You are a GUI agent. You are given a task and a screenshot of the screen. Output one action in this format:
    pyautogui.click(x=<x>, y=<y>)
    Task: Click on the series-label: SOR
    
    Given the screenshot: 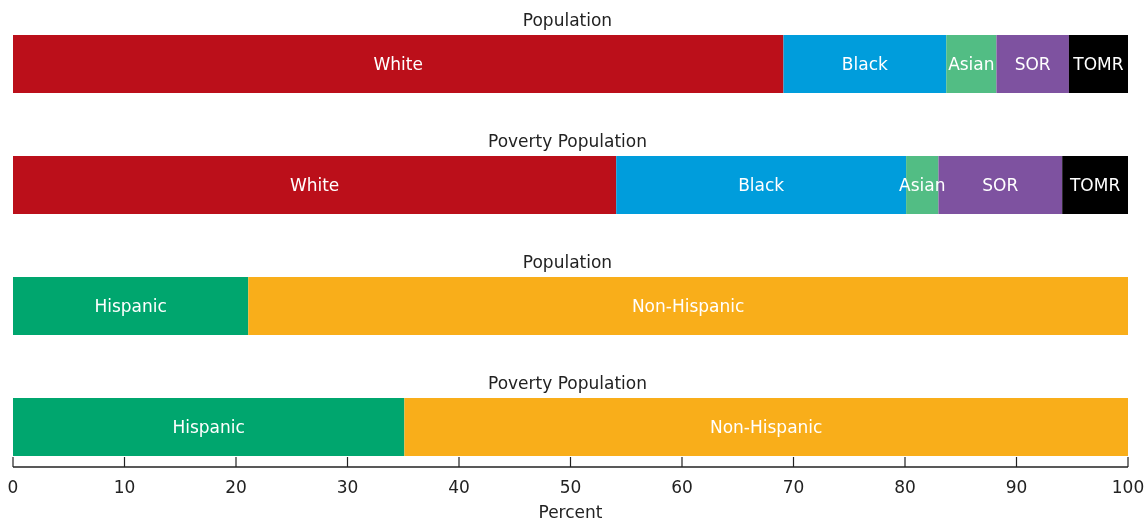 What is the action you would take?
    pyautogui.click(x=1032, y=63)
    